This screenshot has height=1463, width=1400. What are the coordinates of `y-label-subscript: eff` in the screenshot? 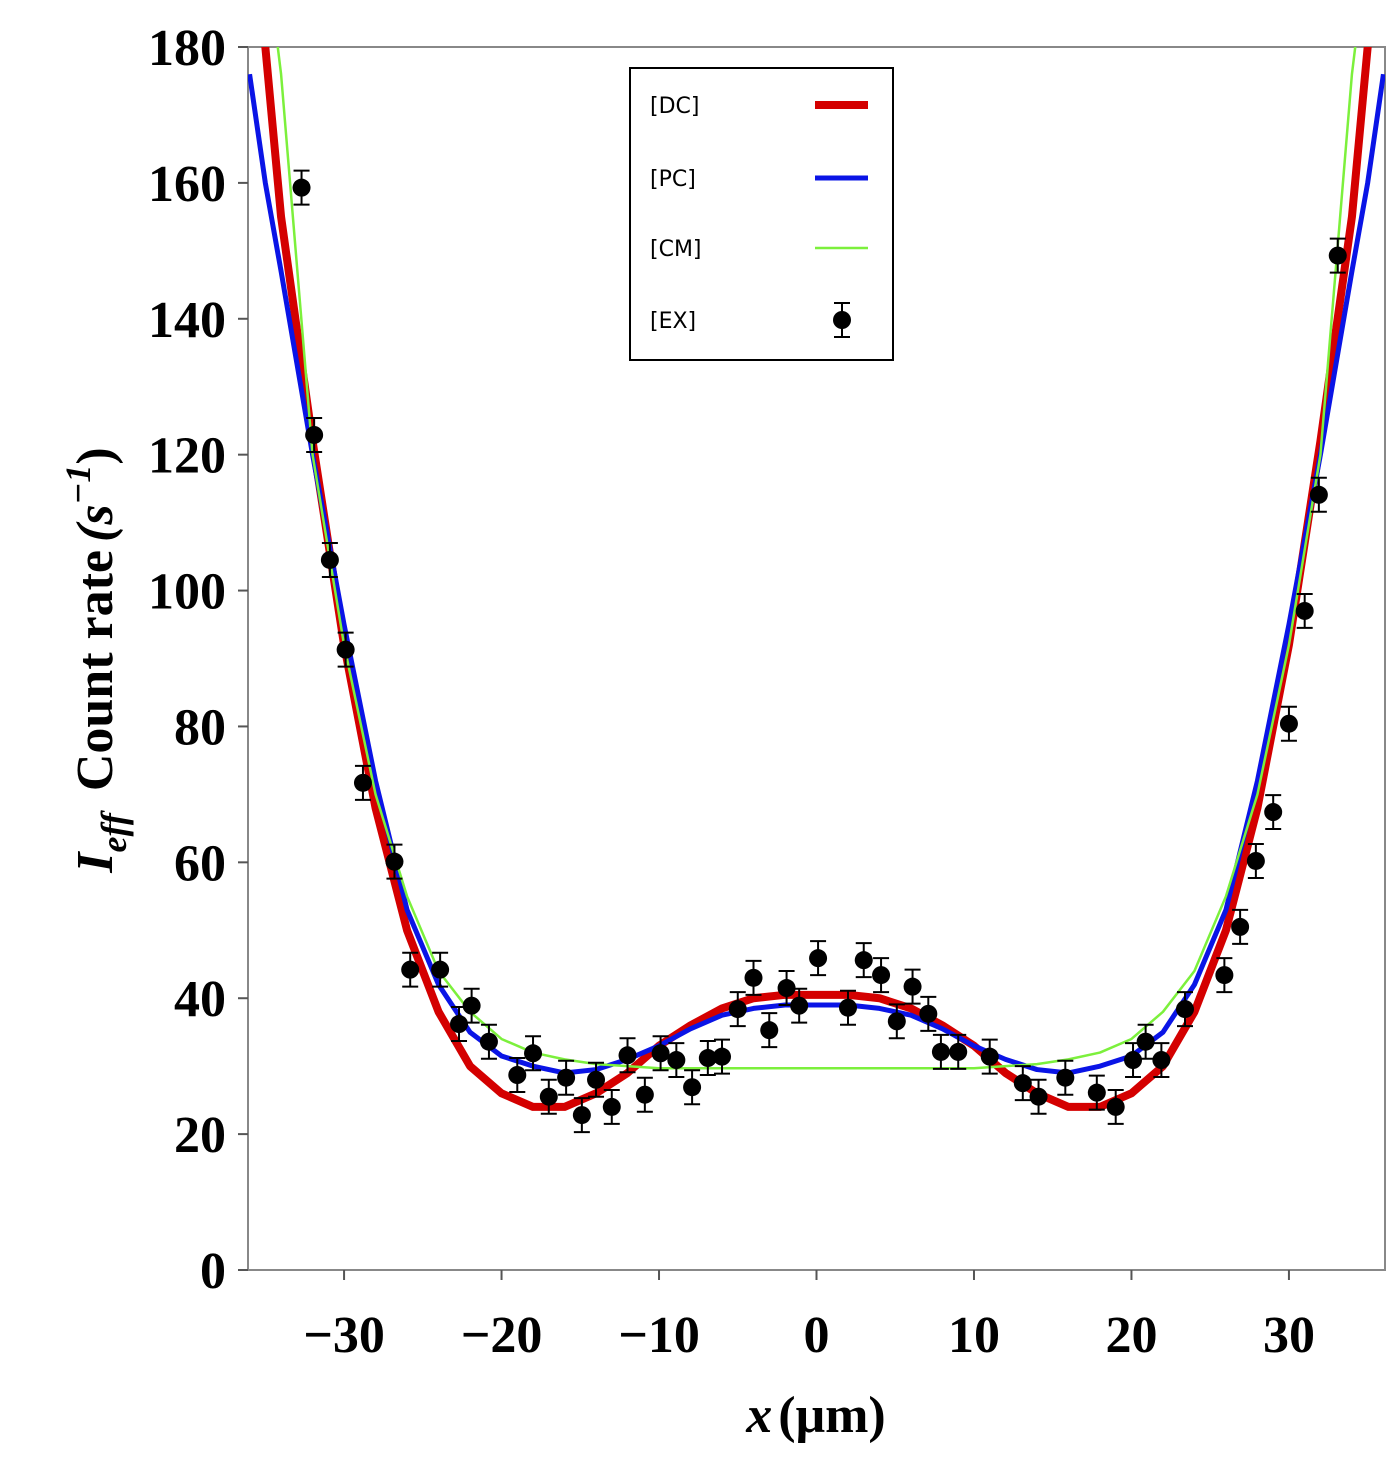 It's located at (114, 831).